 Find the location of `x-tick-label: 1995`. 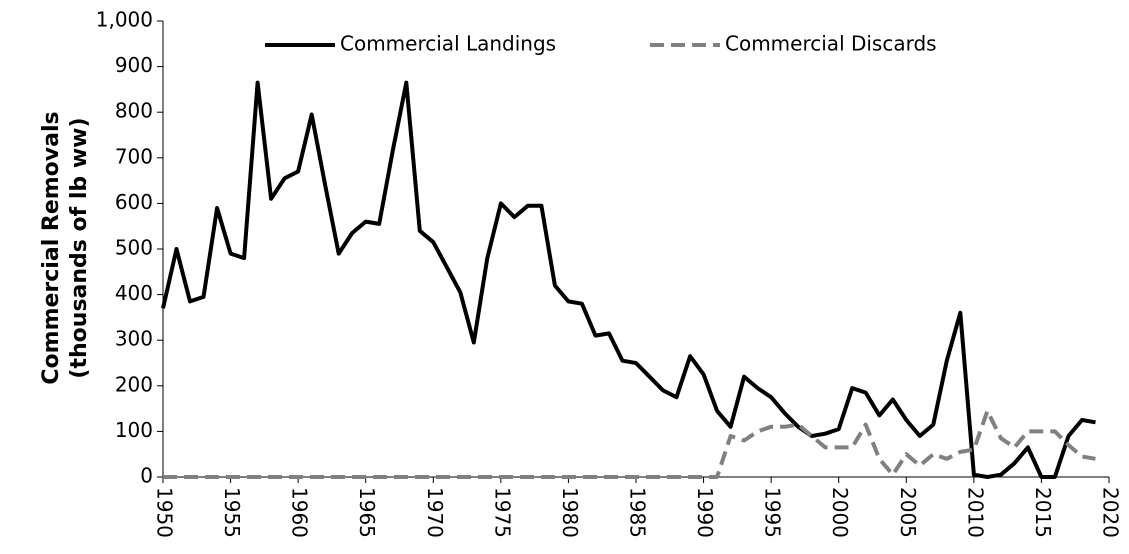

x-tick-label: 1995 is located at coordinates (773, 512).